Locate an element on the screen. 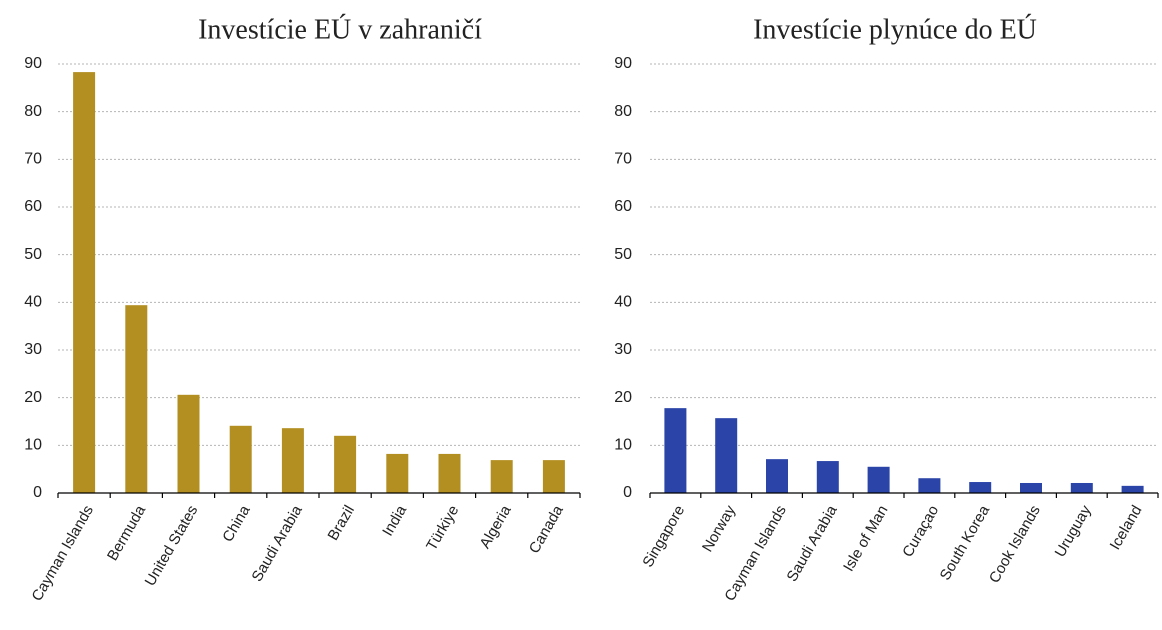 This screenshot has height=630, width=1162. x-tick-label: Algeria is located at coordinates (496, 527).